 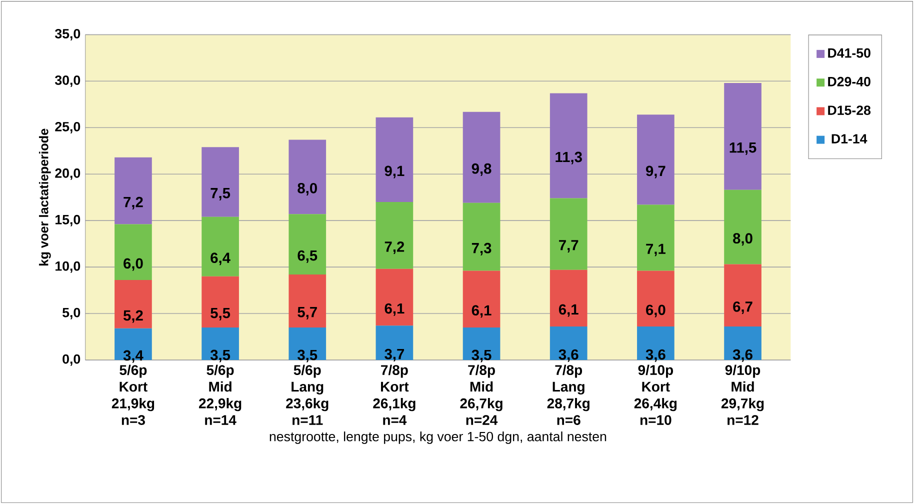 I want to click on data-label: 9,8, so click(x=482, y=169).